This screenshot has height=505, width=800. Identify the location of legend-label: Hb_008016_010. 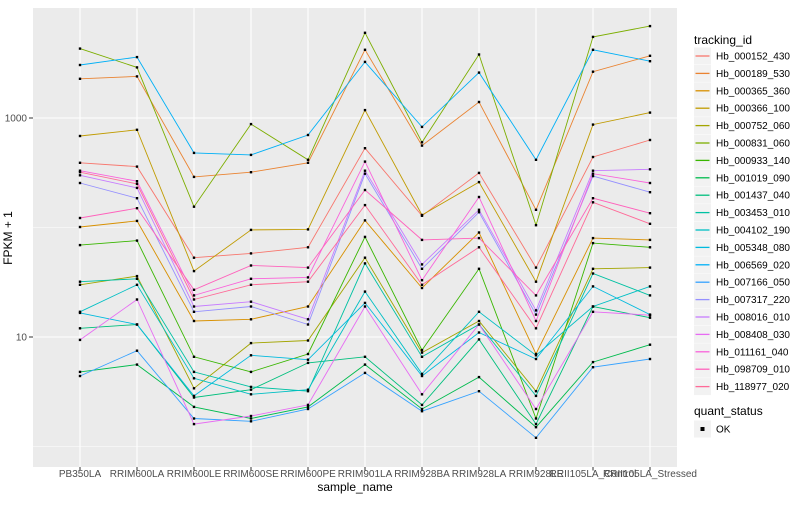
(753, 318).